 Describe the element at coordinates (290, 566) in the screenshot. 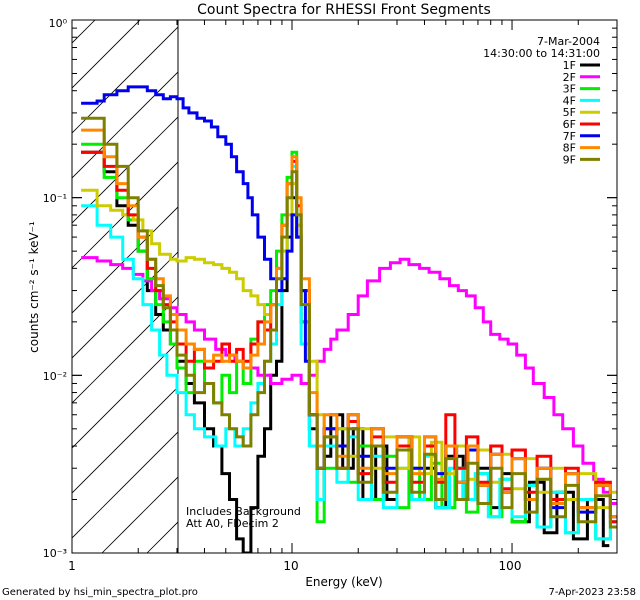

I see `x-tick-label-10: 10` at that location.